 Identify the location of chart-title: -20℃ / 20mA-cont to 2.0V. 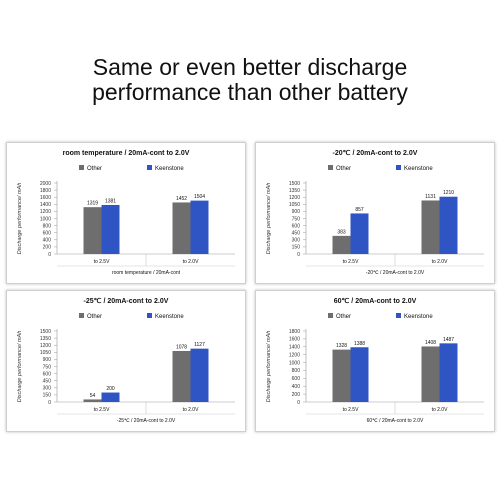
(375, 153).